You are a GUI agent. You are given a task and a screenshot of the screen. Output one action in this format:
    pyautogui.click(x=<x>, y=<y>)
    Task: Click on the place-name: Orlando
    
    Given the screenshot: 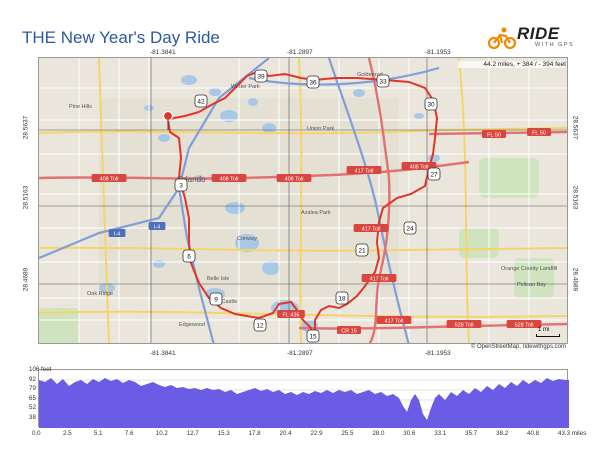 What is the action you would take?
    pyautogui.click(x=191, y=179)
    